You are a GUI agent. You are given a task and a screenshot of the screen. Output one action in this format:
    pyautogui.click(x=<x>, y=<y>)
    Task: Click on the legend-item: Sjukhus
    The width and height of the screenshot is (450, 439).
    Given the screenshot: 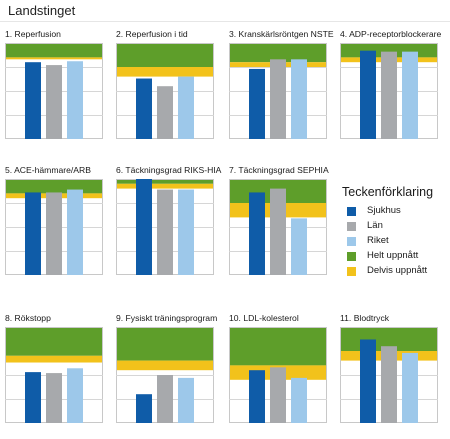 What is the action you would take?
    pyautogui.click(x=396, y=211)
    